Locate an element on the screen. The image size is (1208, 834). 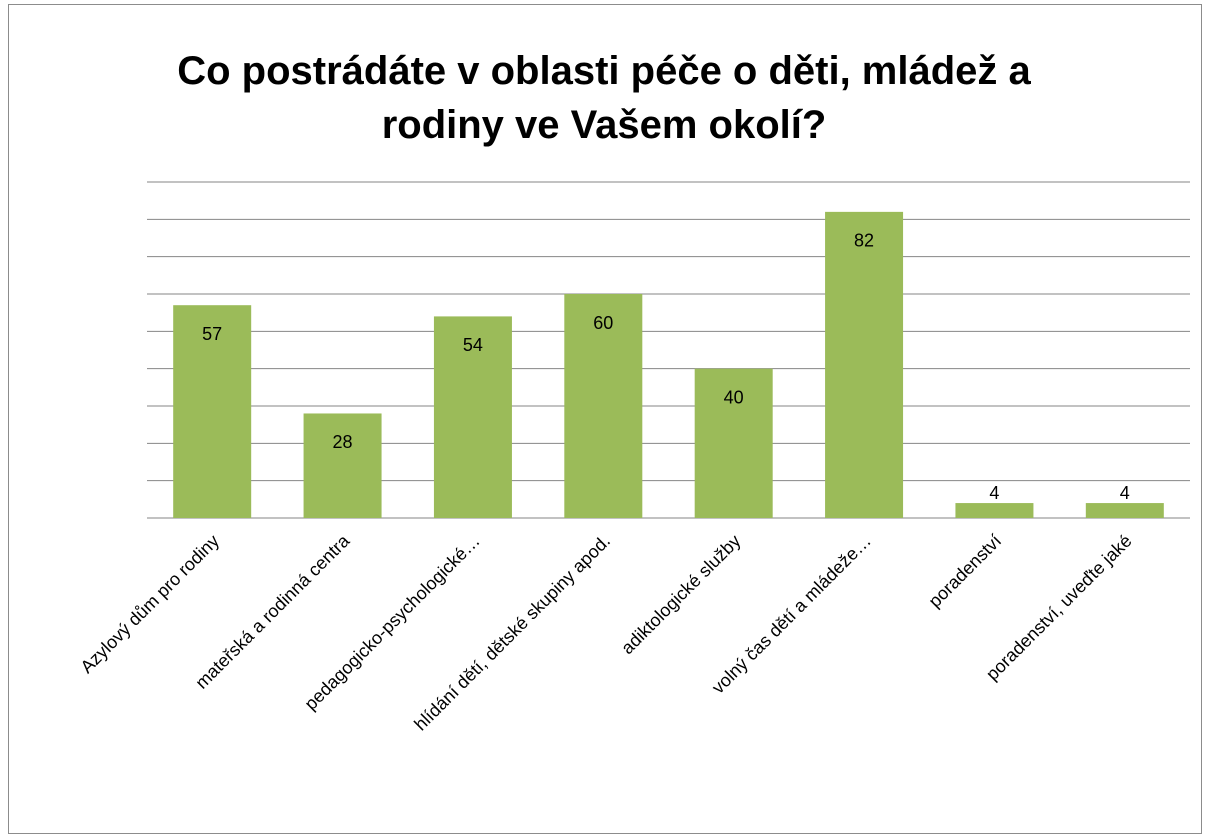
x-tick-label: Azylový dům pro rodiny is located at coordinates (150, 604).